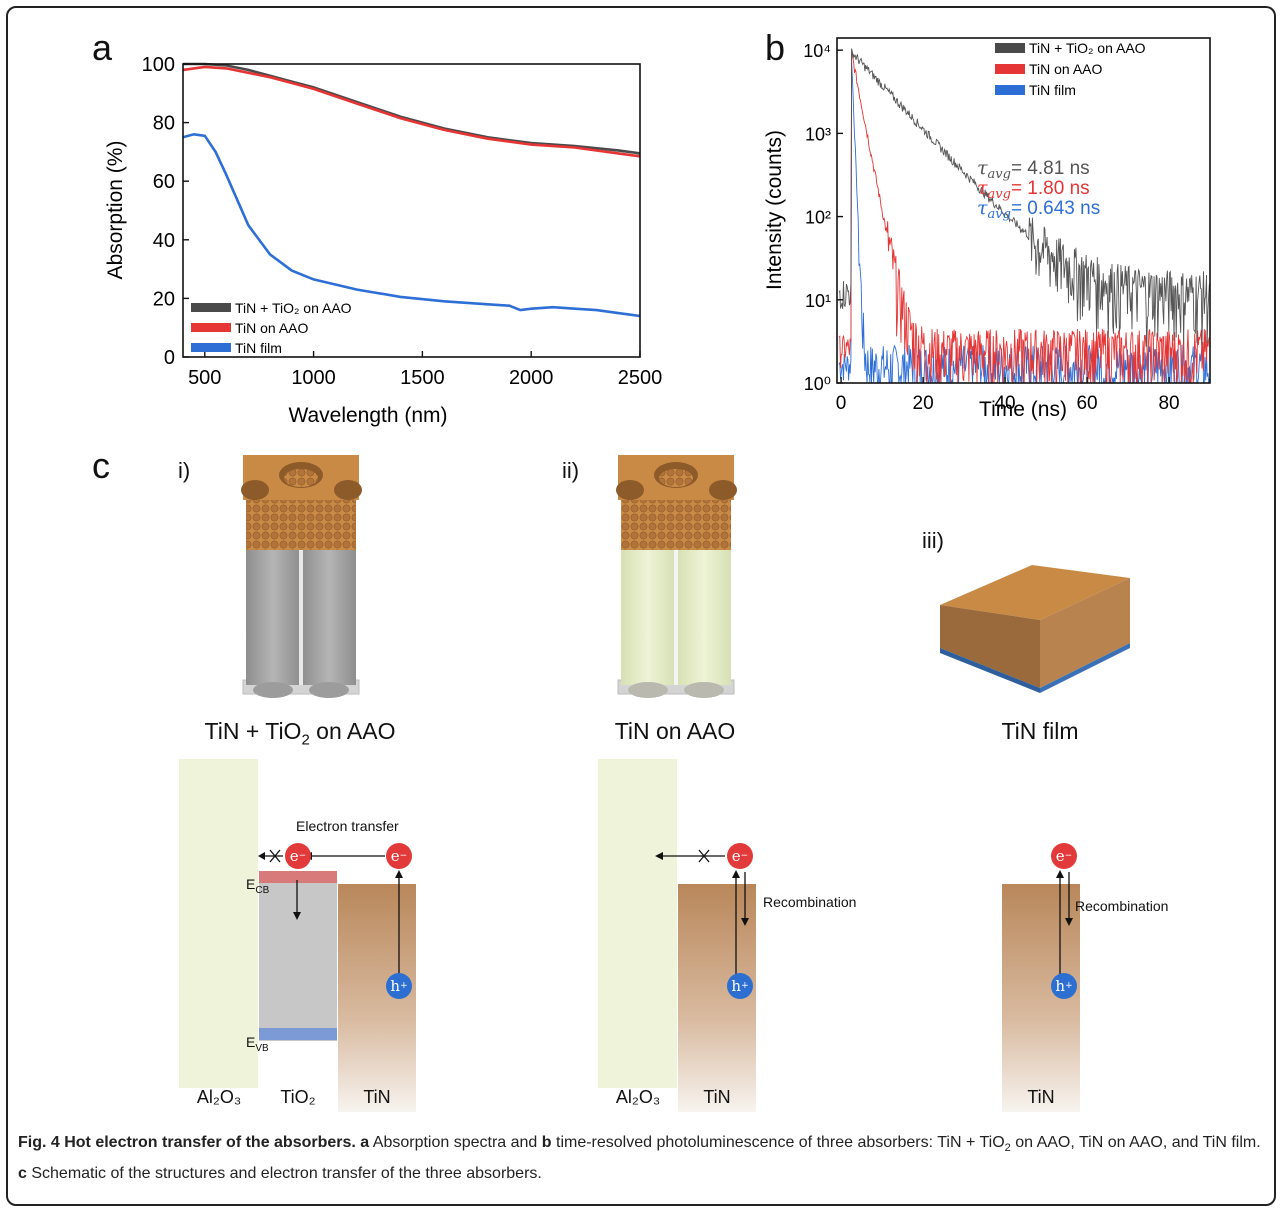 This screenshot has width=1284, height=1215. I want to click on svg-text: τavg= 0.643 ns, so click(1038, 209).